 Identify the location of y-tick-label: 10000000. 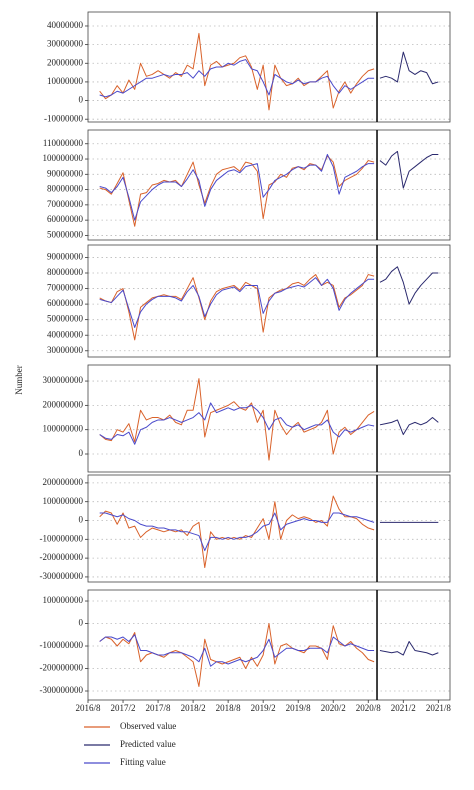
(65, 81).